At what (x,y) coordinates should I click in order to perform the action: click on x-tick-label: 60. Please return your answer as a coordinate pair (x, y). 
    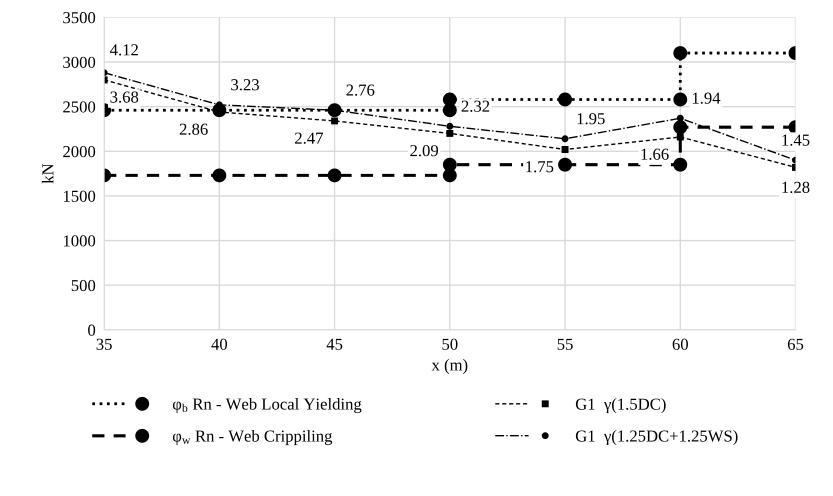
    Looking at the image, I should click on (680, 344).